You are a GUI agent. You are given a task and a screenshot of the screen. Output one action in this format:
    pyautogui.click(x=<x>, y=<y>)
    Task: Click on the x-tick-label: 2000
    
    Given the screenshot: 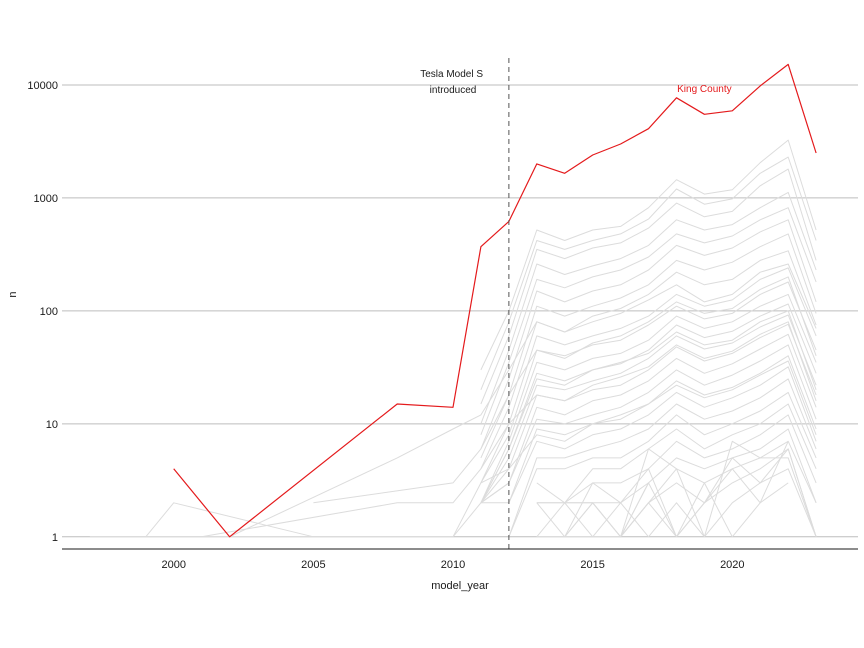 What is the action you would take?
    pyautogui.click(x=173, y=565)
    